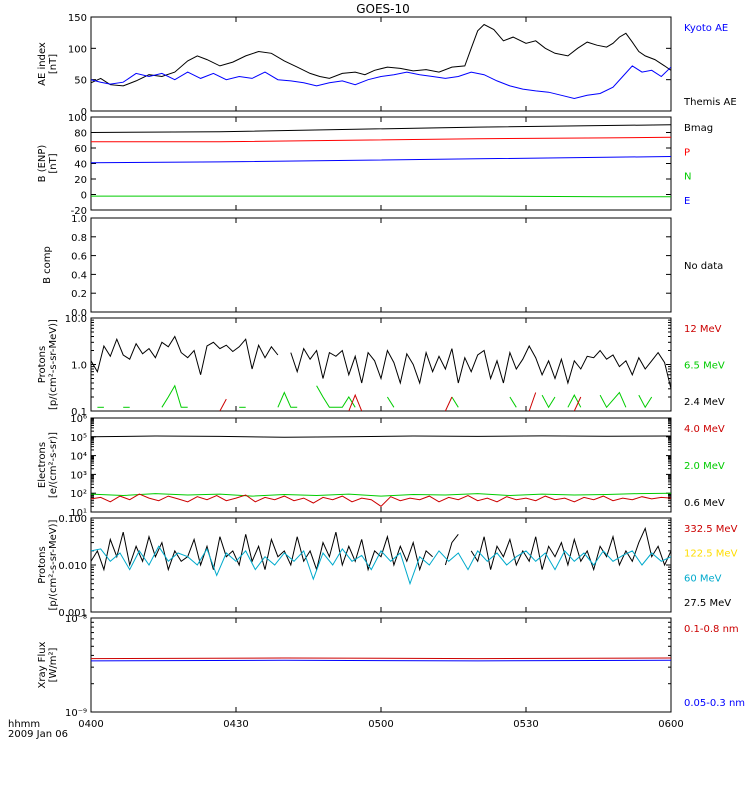 The height and width of the screenshot is (800, 750). Describe the element at coordinates (80, 165) in the screenshot. I see `y-tick-label: 40` at that location.